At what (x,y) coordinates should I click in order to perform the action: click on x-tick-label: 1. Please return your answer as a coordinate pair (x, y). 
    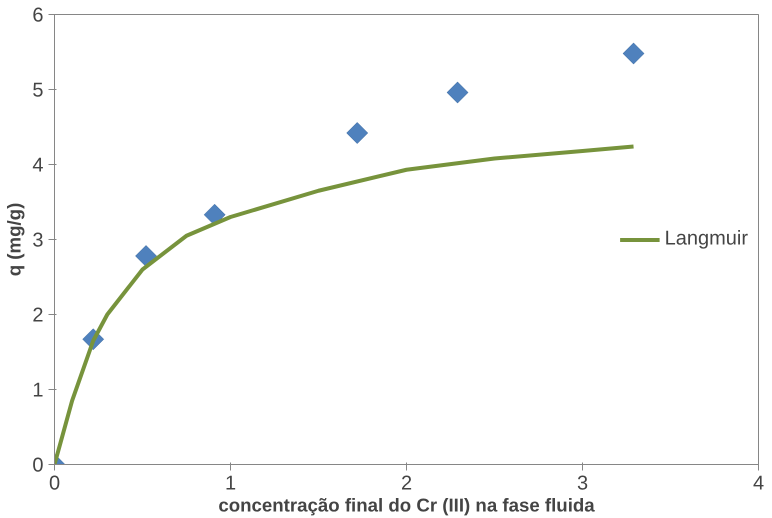
    Looking at the image, I should click on (230, 483).